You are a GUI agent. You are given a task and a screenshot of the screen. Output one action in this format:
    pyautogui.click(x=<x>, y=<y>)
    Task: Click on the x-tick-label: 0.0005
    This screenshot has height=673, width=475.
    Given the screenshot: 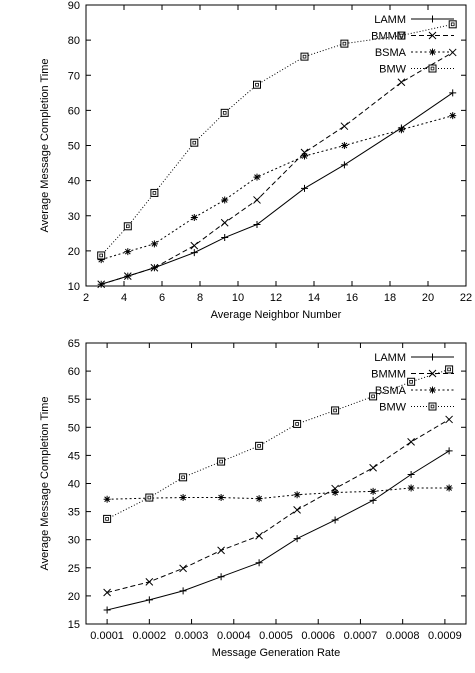 What is the action you would take?
    pyautogui.click(x=276, y=636)
    